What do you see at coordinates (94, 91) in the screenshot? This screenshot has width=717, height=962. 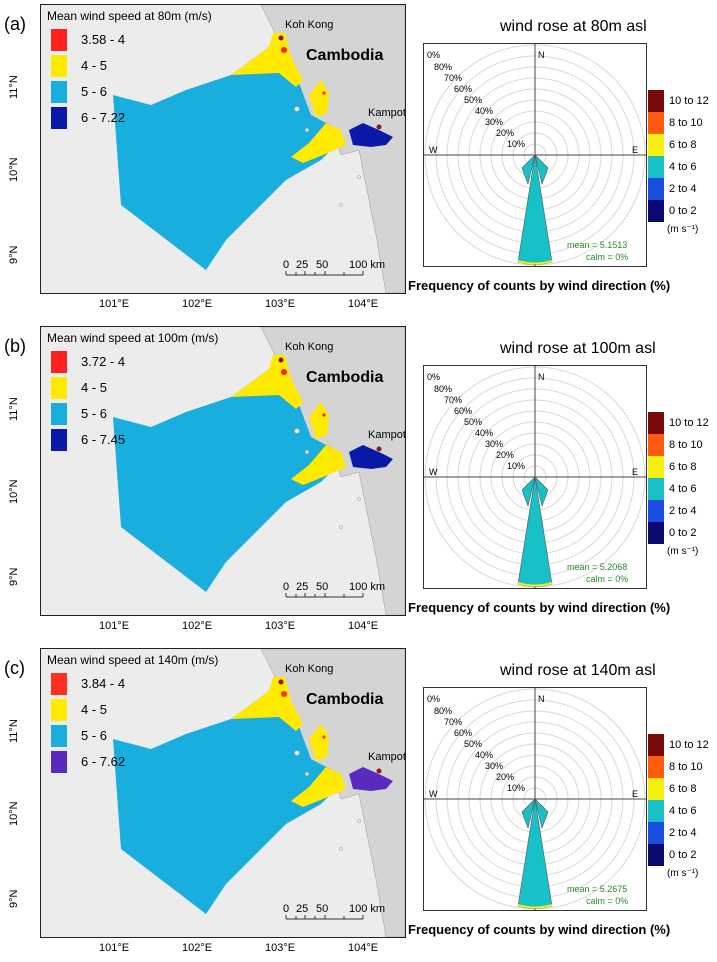 I see `legend-label: 5 - 6` at bounding box center [94, 91].